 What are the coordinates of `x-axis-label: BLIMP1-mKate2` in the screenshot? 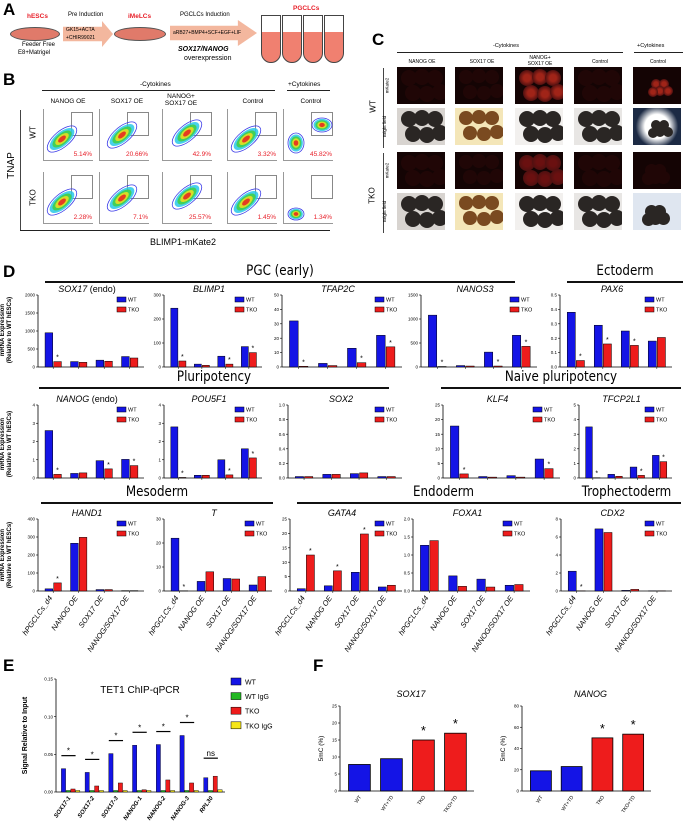 It's located at (183, 242).